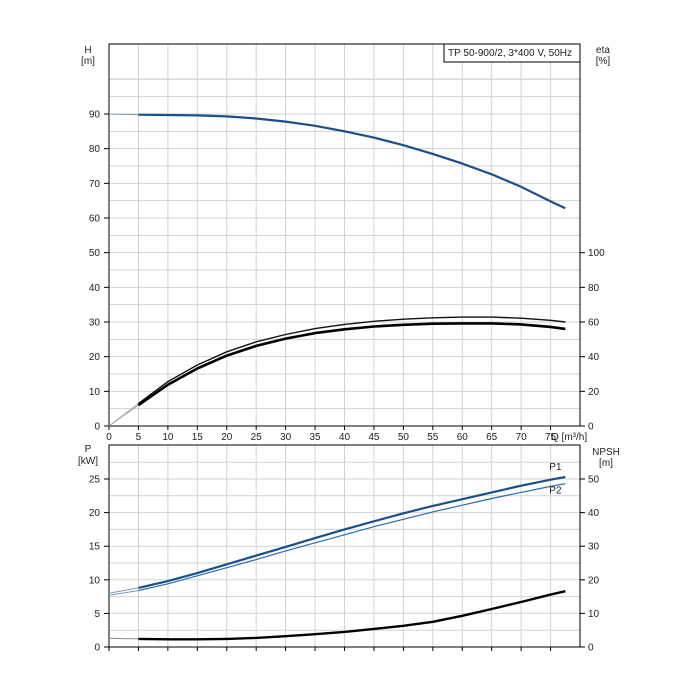 The image size is (700, 700). What do you see at coordinates (606, 452) in the screenshot?
I see `y-axis-label-right: NPSH` at bounding box center [606, 452].